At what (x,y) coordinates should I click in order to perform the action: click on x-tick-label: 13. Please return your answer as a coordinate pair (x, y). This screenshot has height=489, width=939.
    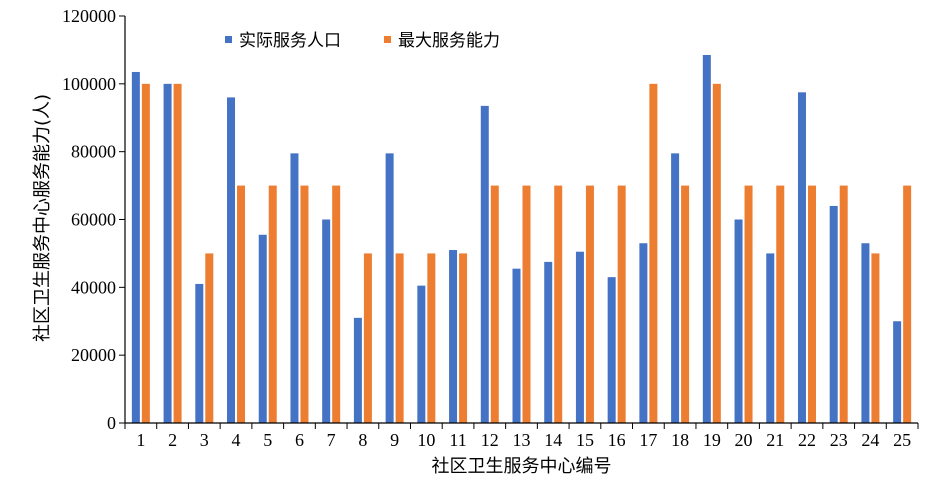
    Looking at the image, I should click on (522, 440).